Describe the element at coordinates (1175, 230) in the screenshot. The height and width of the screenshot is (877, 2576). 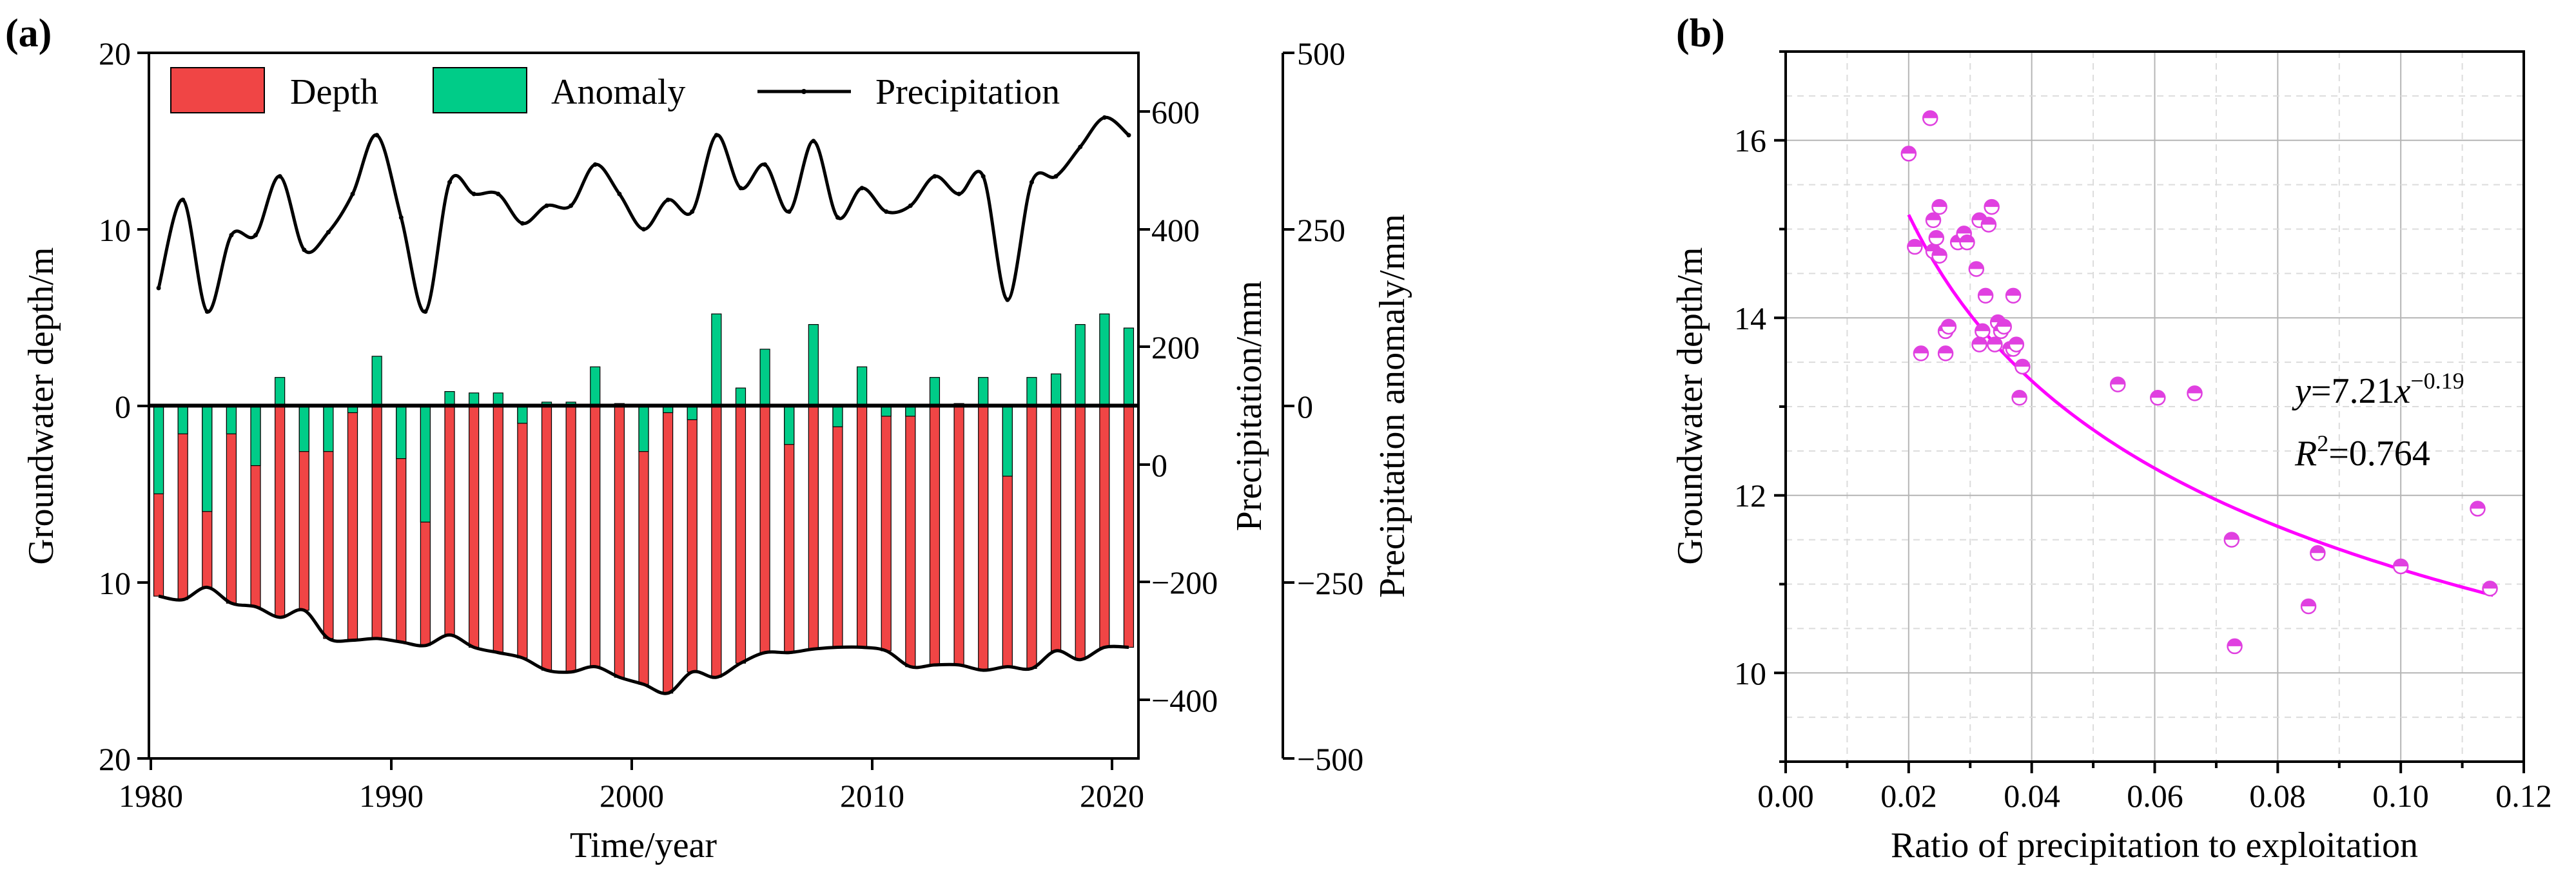
I see `yright1-tick-label: 400` at that location.